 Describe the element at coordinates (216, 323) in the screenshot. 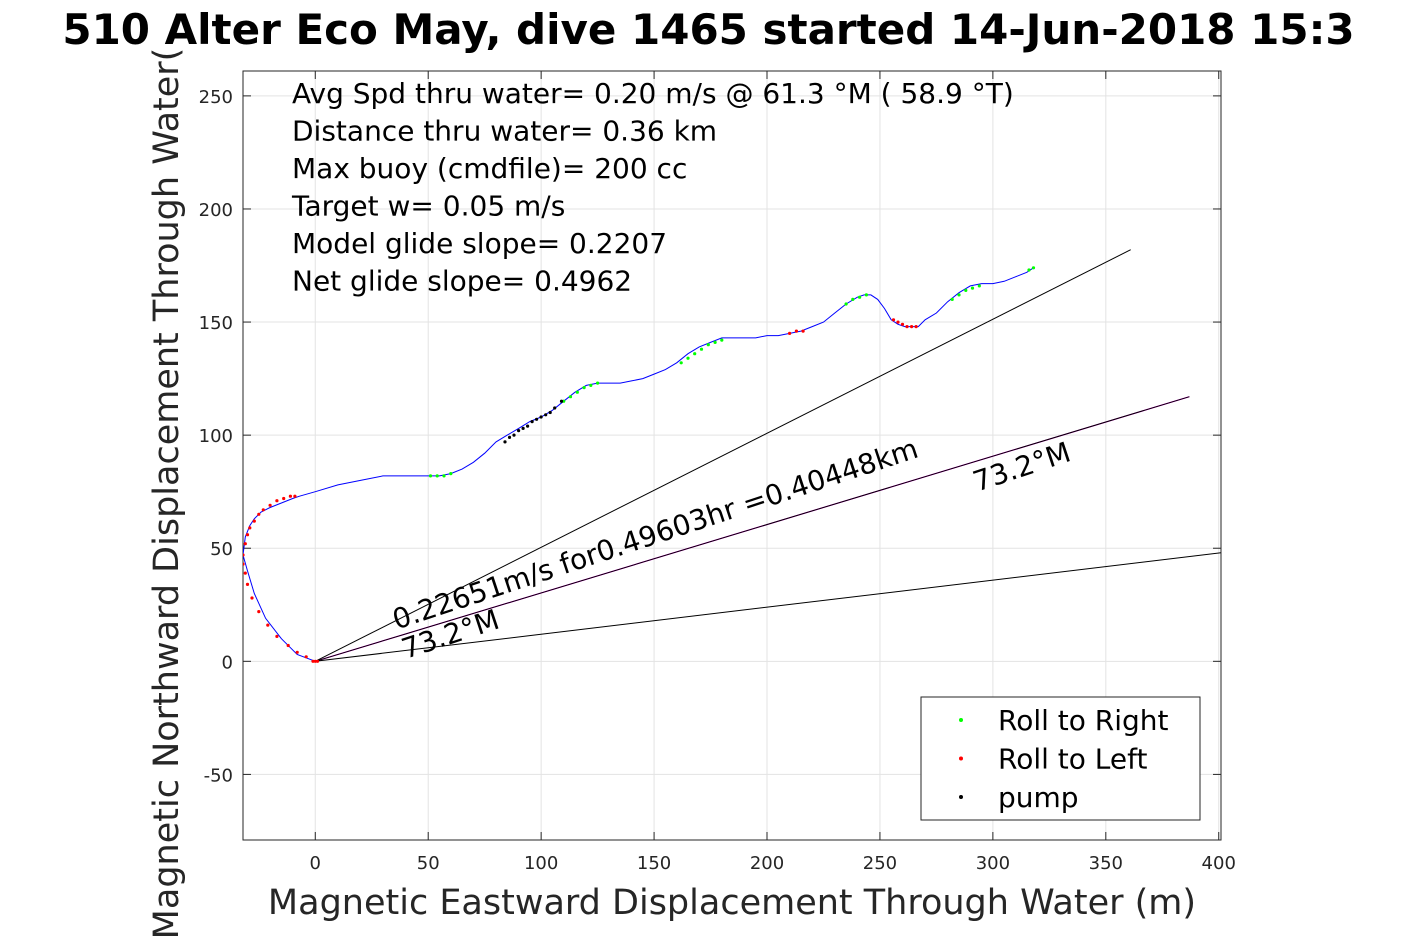

I see `y-tick-label: 150` at that location.